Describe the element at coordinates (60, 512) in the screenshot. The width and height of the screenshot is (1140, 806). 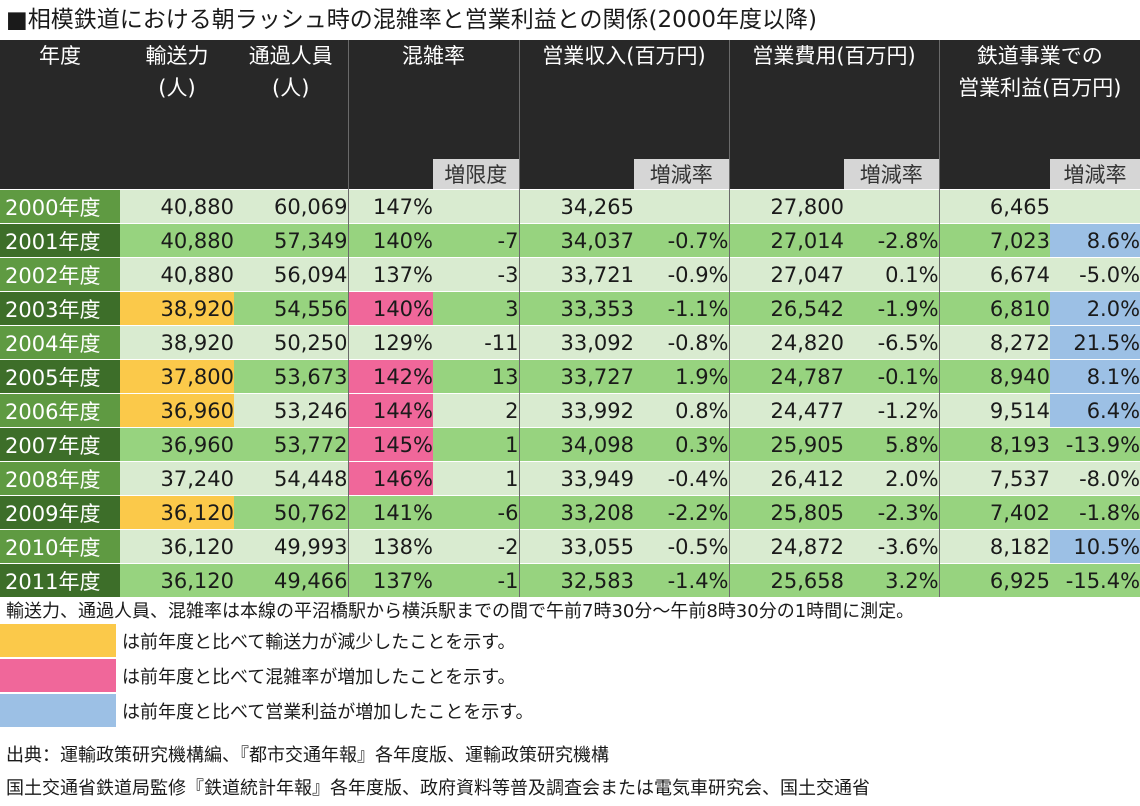
I see `year-cell: 2009年度` at that location.